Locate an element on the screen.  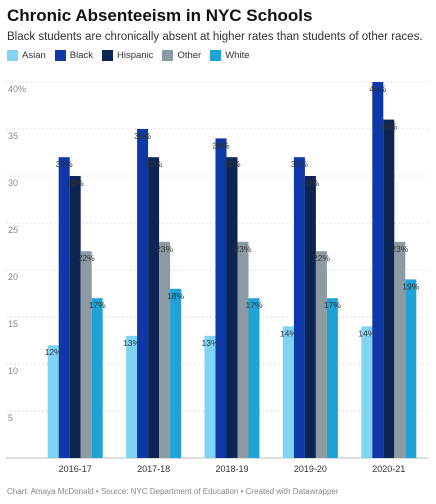
legend-swatch-hispanic is located at coordinates (107, 55).